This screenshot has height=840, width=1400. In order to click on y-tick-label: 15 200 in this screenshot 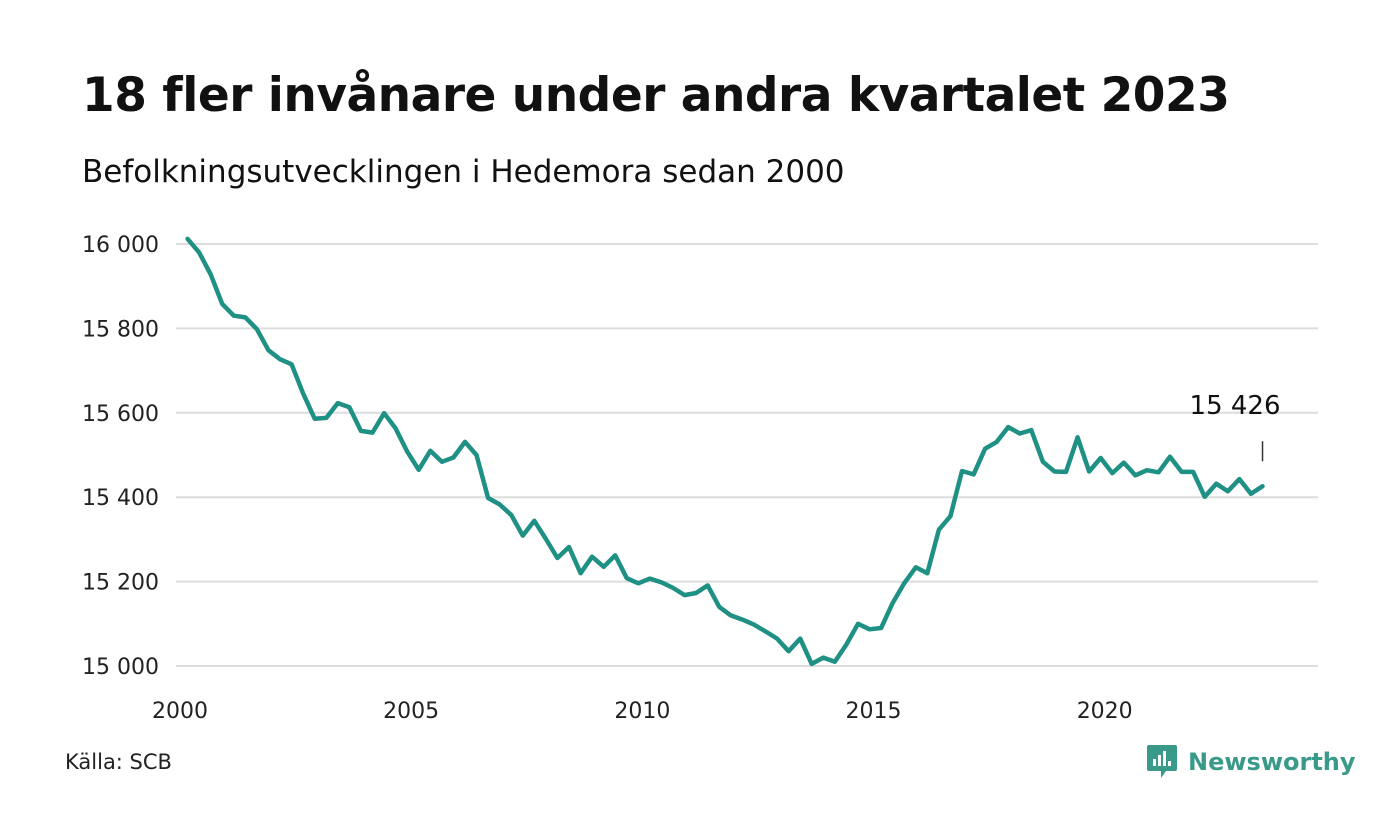, I will do `click(120, 583)`.